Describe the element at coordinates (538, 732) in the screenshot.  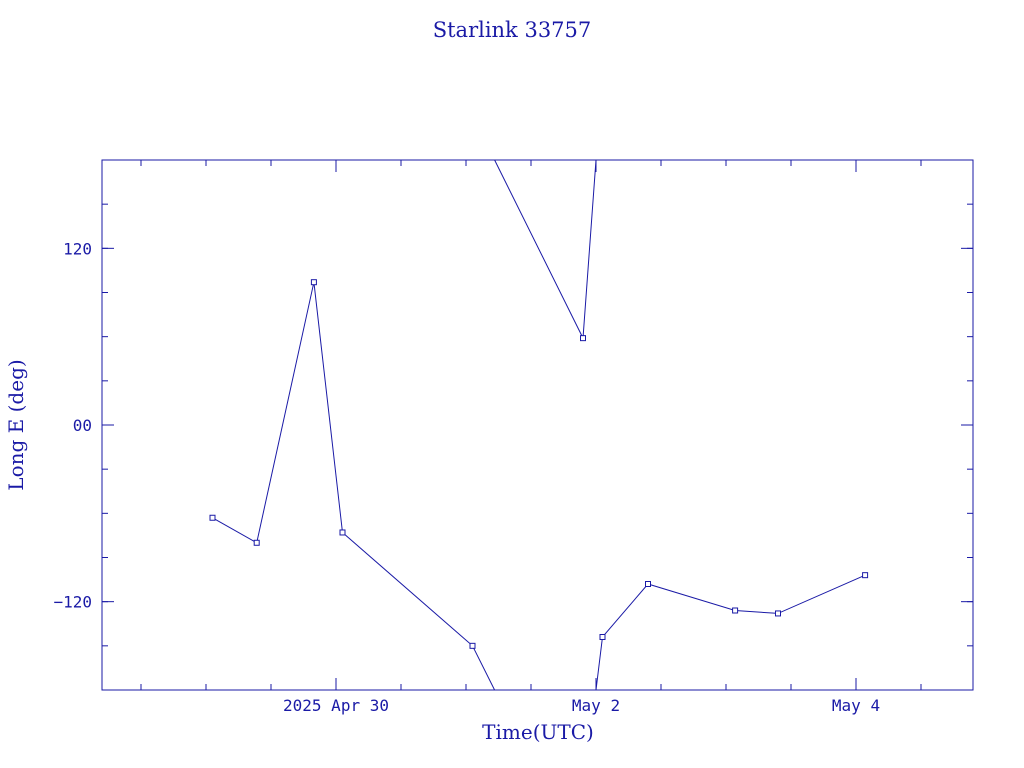
I see `x-axis-label: Time(UTC)` at that location.